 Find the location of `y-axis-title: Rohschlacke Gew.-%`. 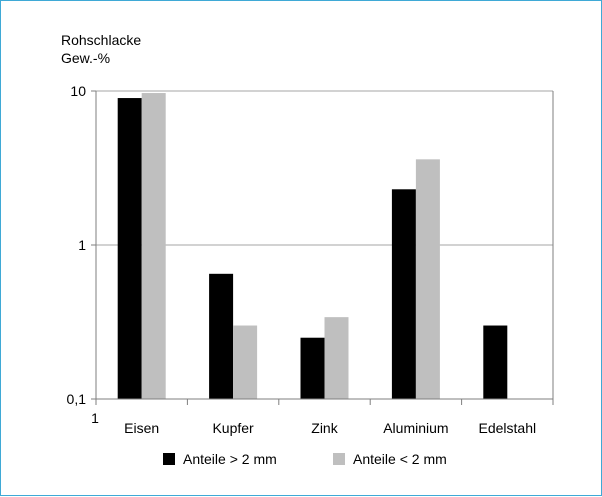

y-axis-title: Rohschlacke Gew.-% is located at coordinates (101, 49).